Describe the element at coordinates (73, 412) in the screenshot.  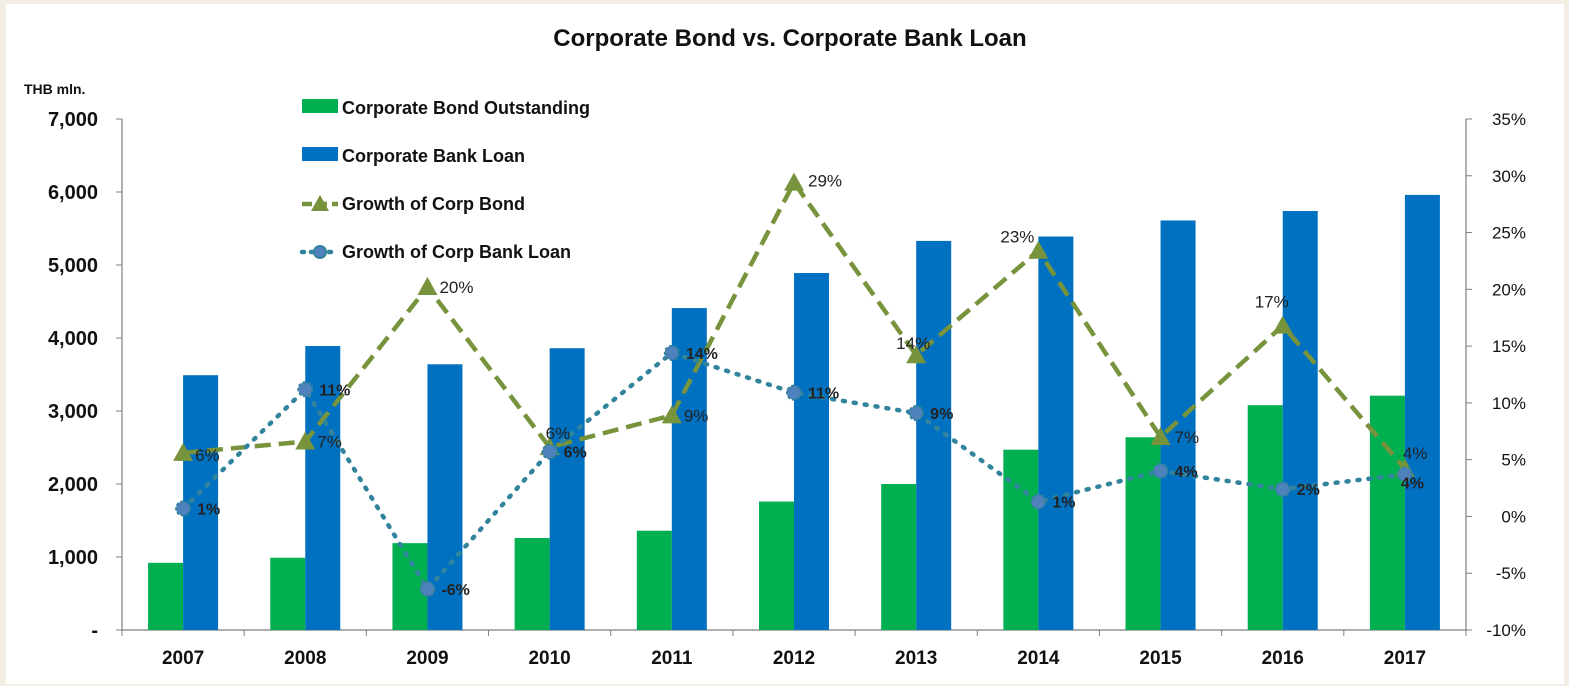
I see `y-tick-label: 3,000` at that location.